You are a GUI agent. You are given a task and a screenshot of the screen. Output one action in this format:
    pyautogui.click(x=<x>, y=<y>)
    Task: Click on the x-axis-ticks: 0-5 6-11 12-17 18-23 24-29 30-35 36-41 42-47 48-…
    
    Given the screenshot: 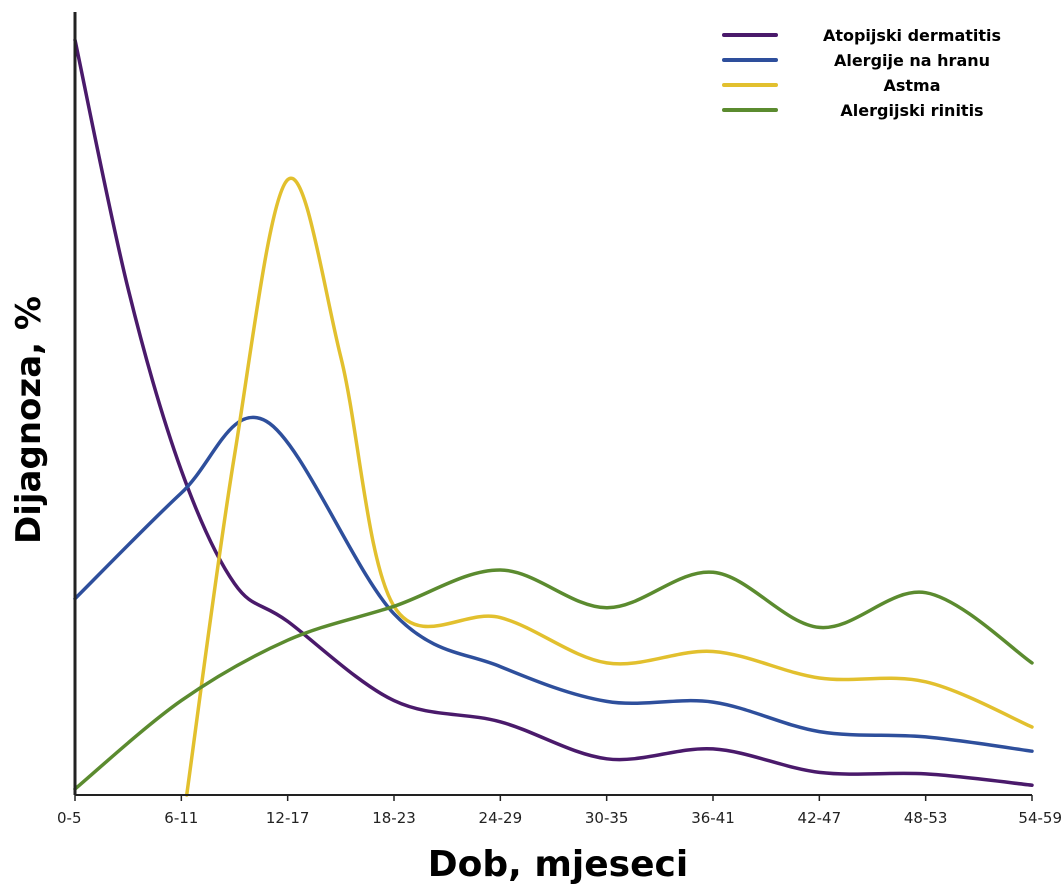 What is the action you would take?
    pyautogui.click(x=559, y=811)
    